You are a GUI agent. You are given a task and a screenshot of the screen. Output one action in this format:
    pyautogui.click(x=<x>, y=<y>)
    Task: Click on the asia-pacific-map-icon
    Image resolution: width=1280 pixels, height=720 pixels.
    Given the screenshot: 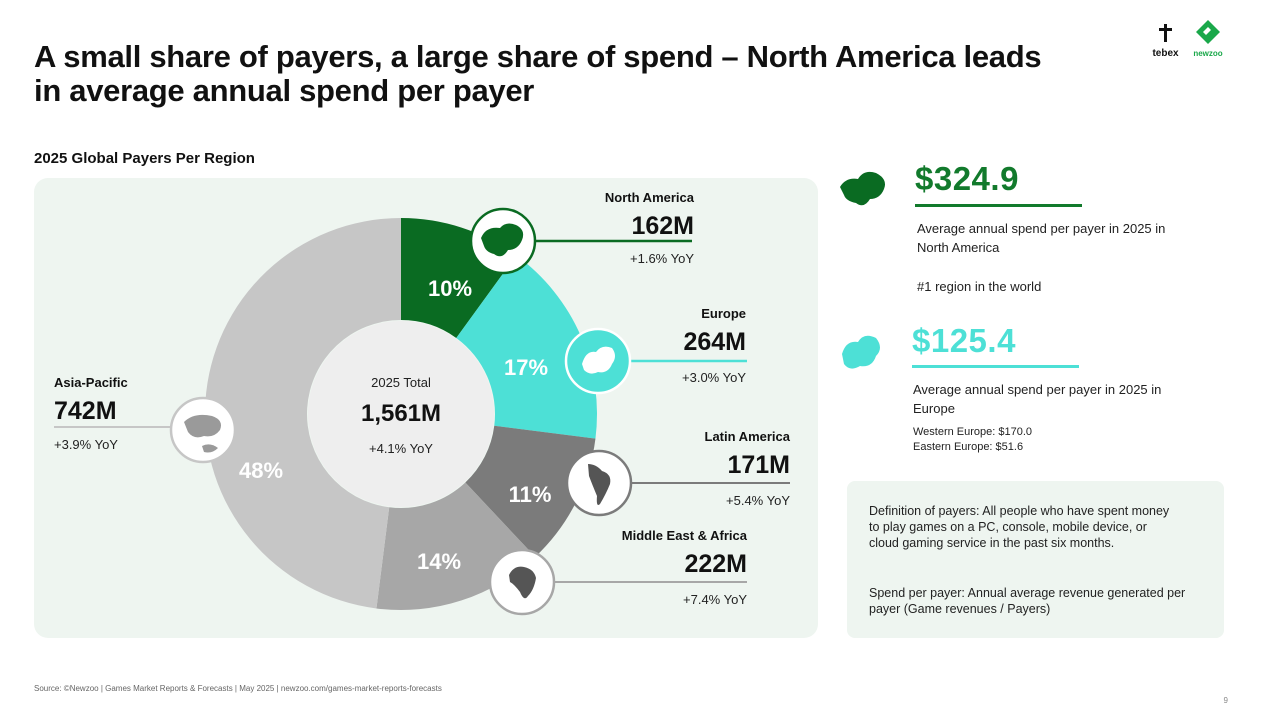 What is the action you would take?
    pyautogui.click(x=203, y=430)
    